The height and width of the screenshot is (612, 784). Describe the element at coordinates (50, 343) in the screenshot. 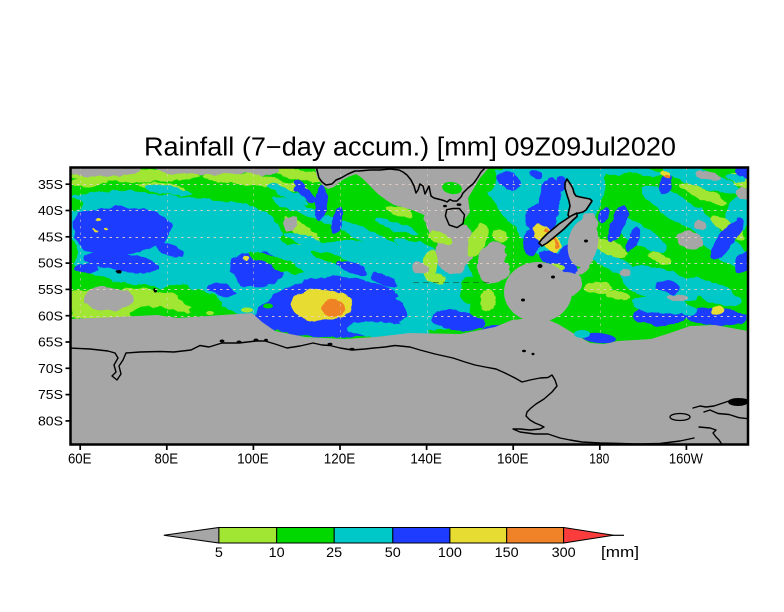

I see `svg-text: 65S` at that location.